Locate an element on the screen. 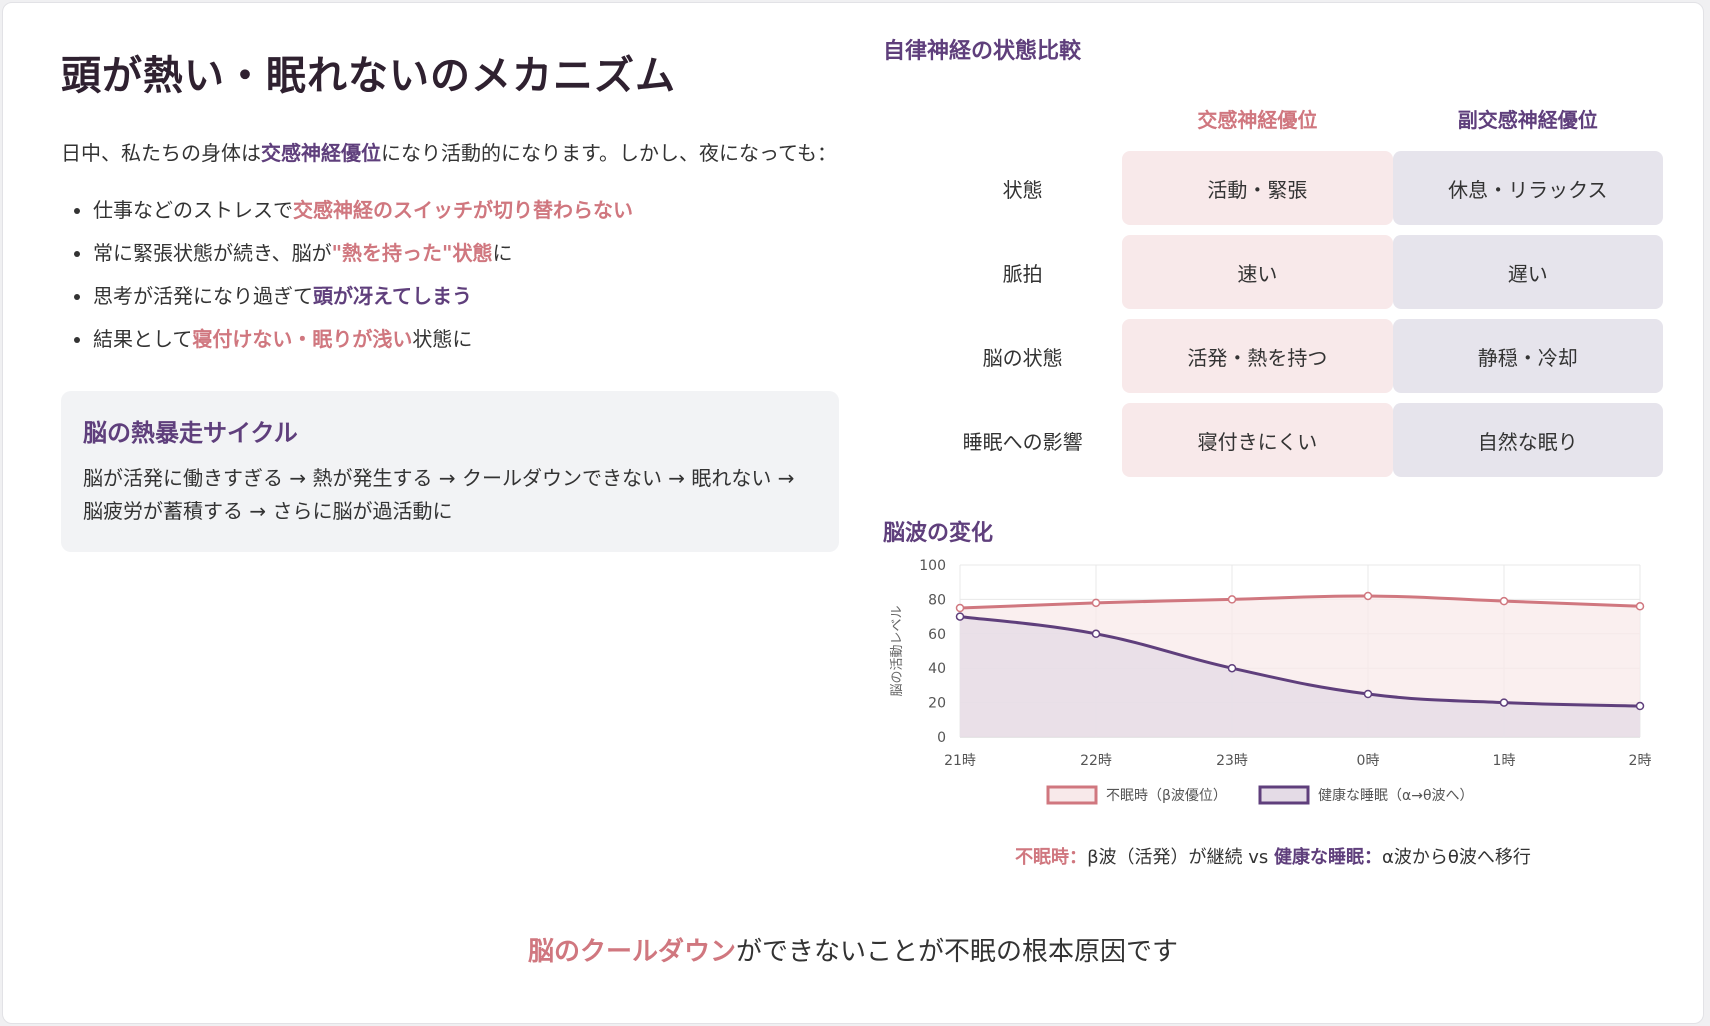 The height and width of the screenshot is (1026, 1710). row-label: 睡眠への影響 is located at coordinates (1022, 441).